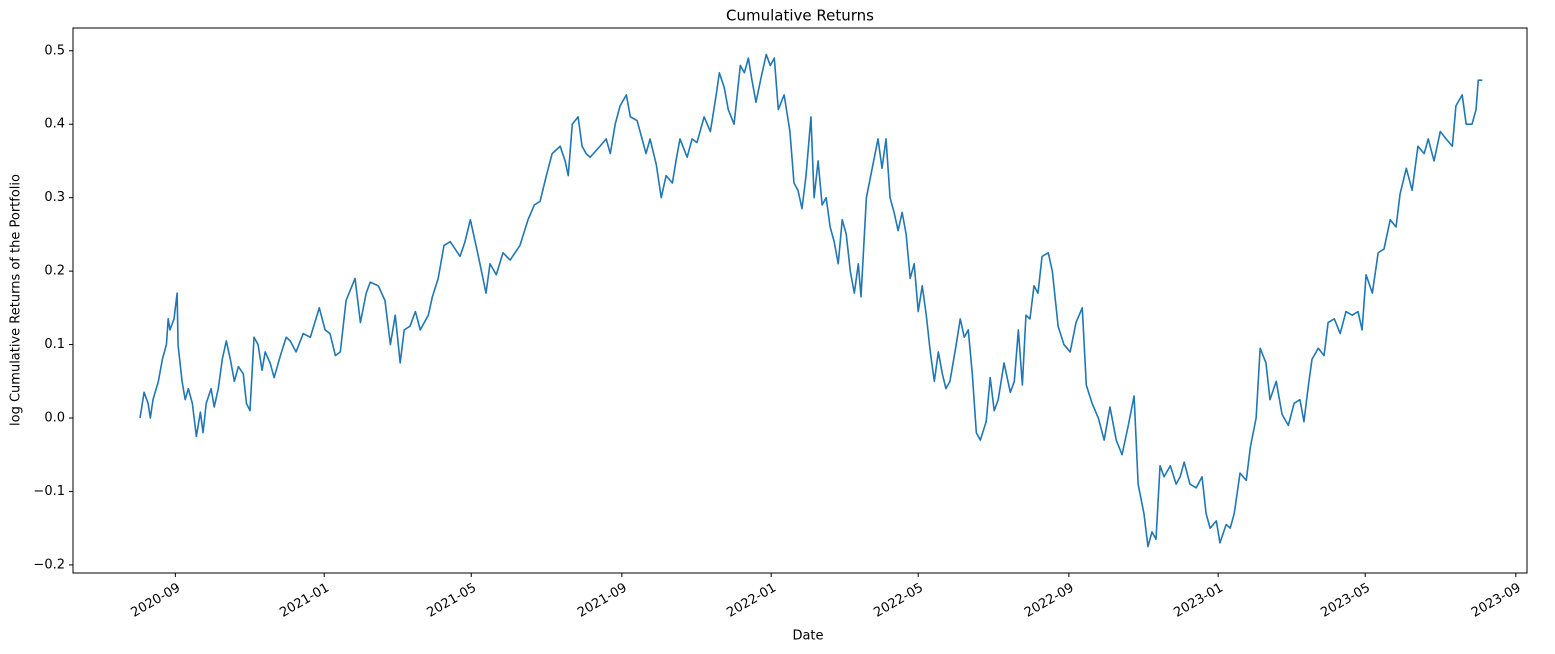 The image size is (1555, 654). Describe the element at coordinates (602, 601) in the screenshot. I see `x-tick-label: 2021-09` at that location.